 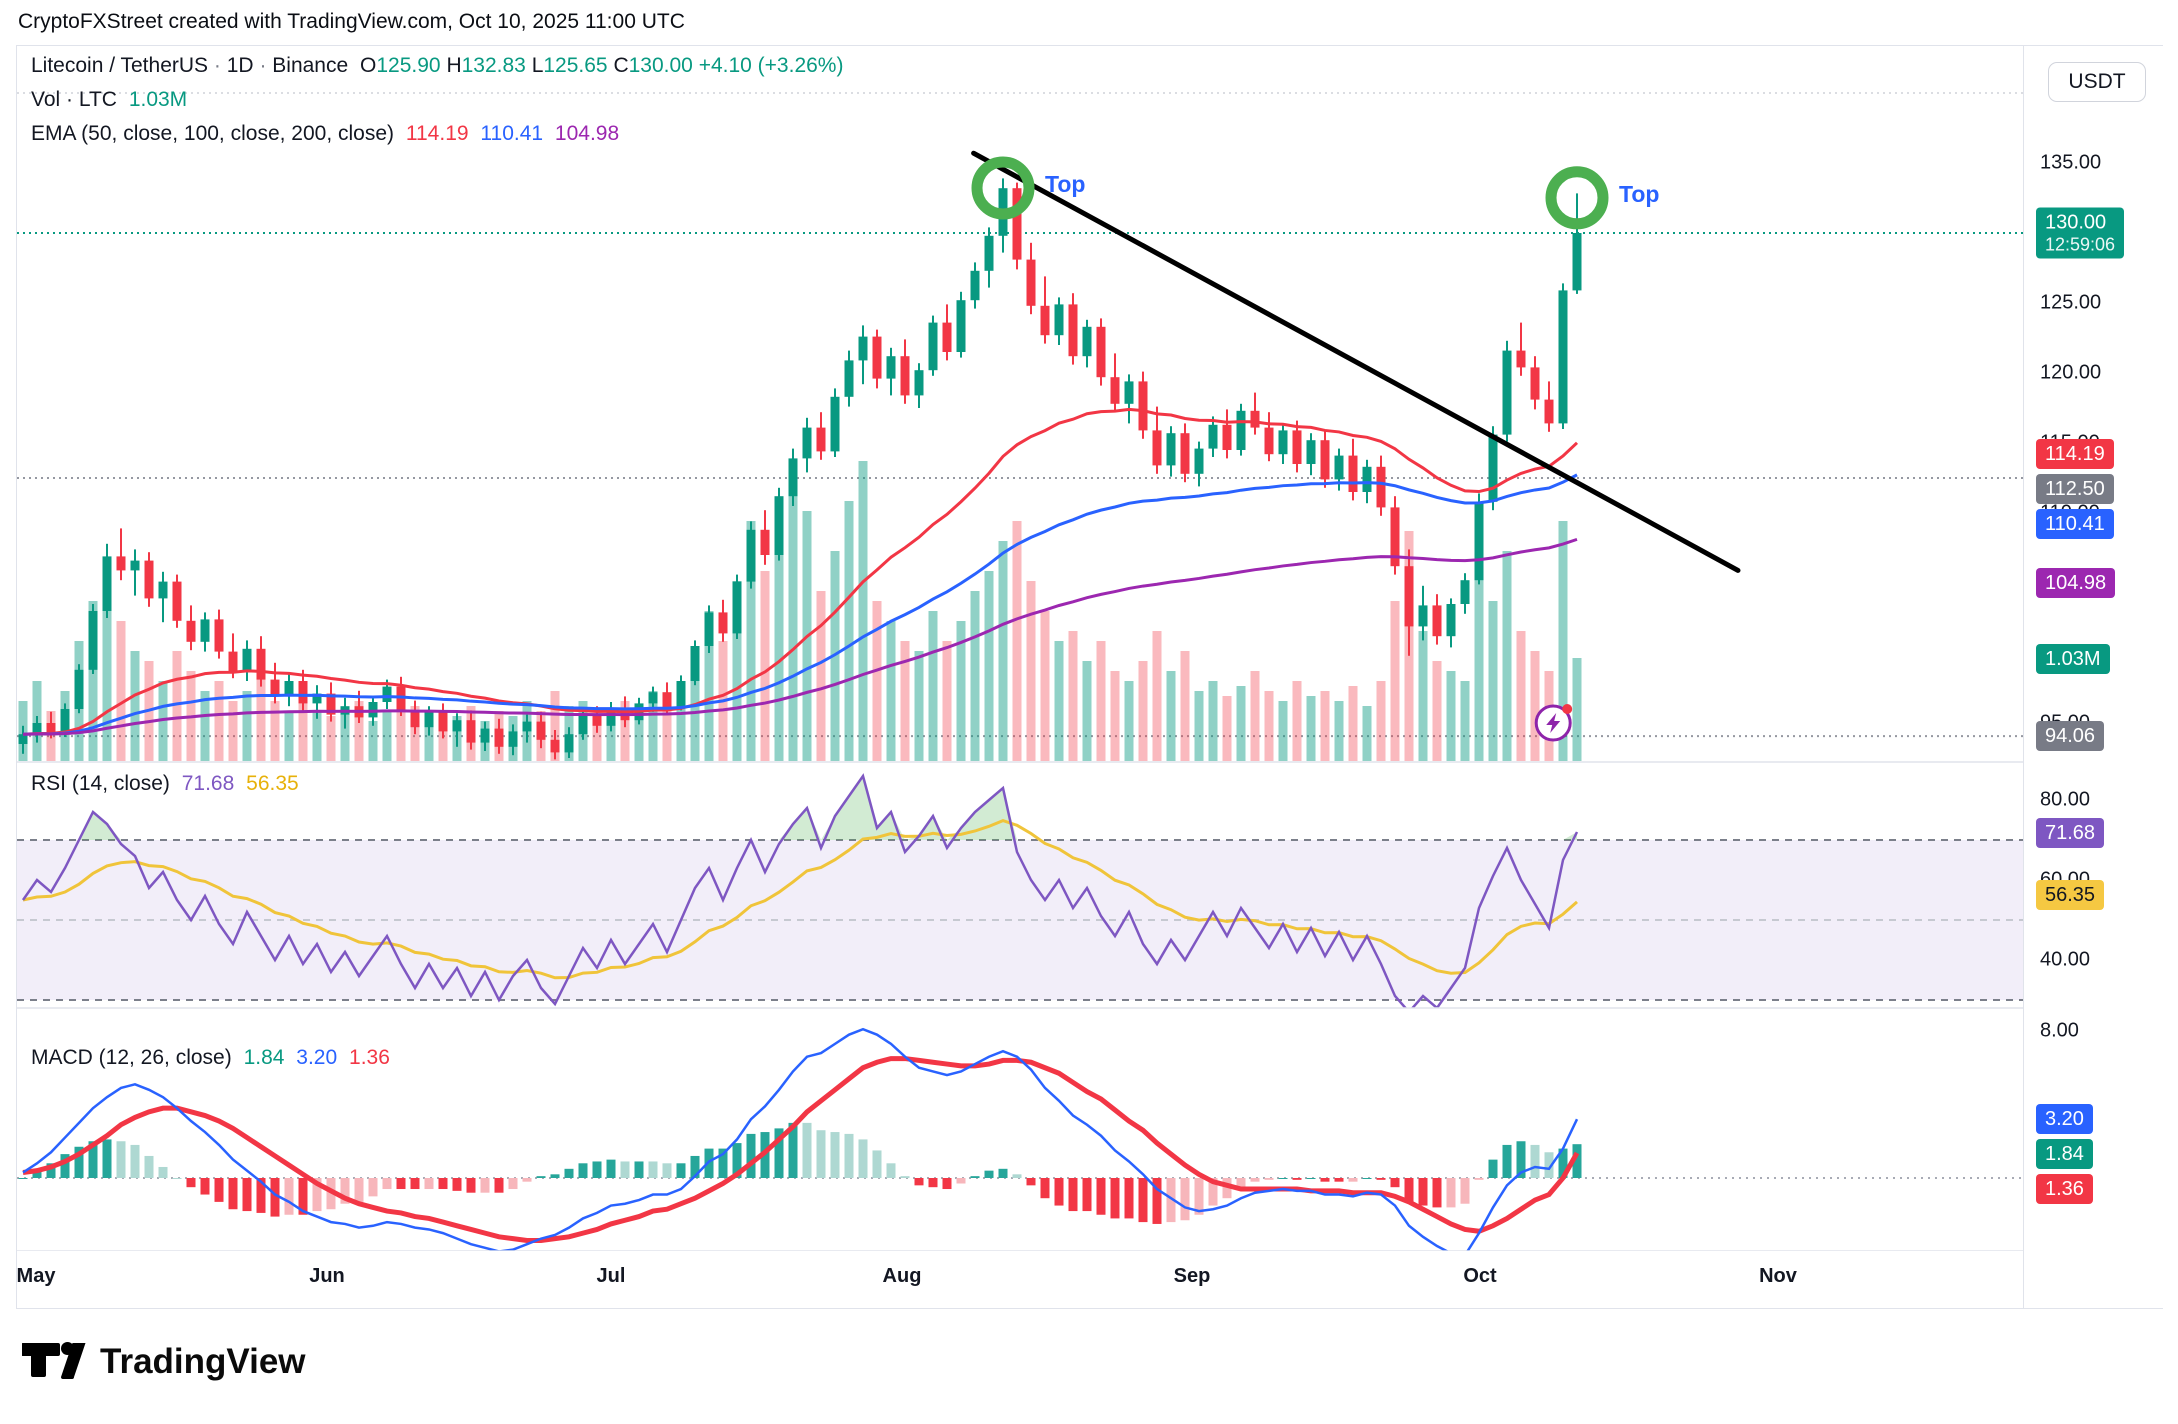 What do you see at coordinates (272, 783) in the screenshot?
I see `rsi-ma-value: 56.35` at bounding box center [272, 783].